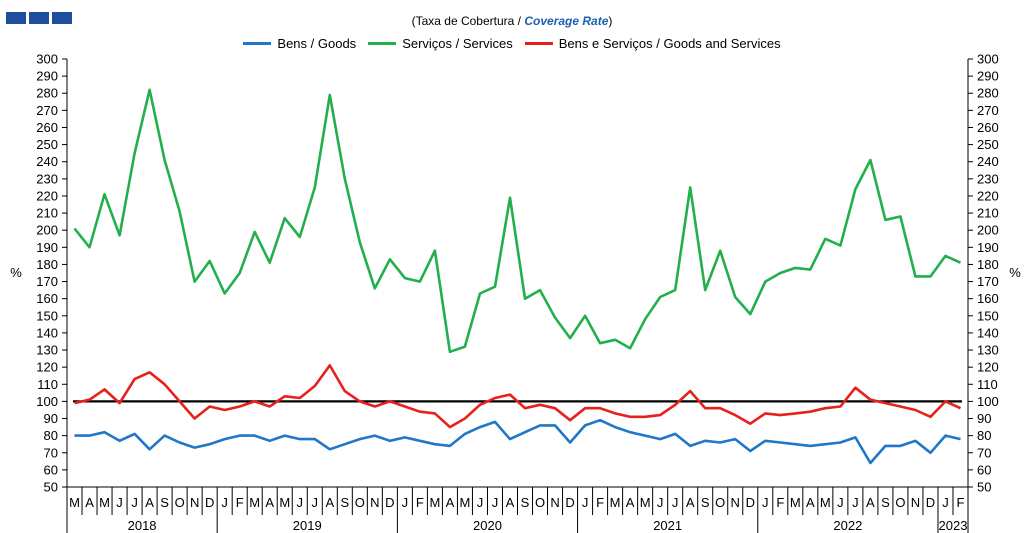  What do you see at coordinates (988, 110) in the screenshot?
I see `y-tick-label-right: 270` at bounding box center [988, 110].